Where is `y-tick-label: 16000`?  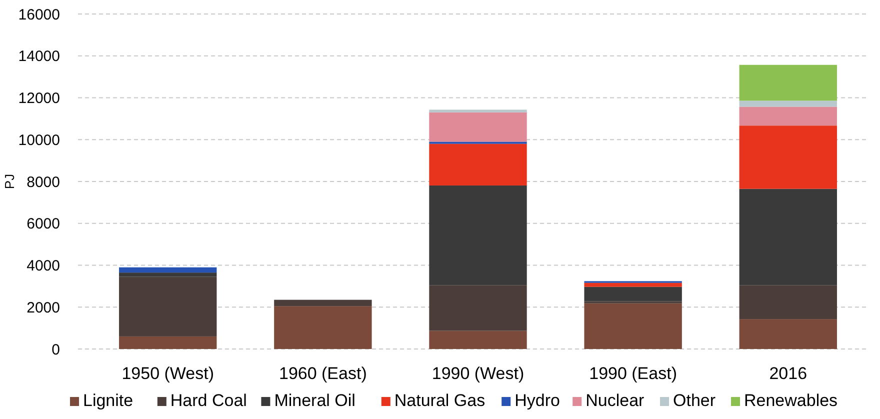 y-tick-label: 16000 is located at coordinates (39, 15).